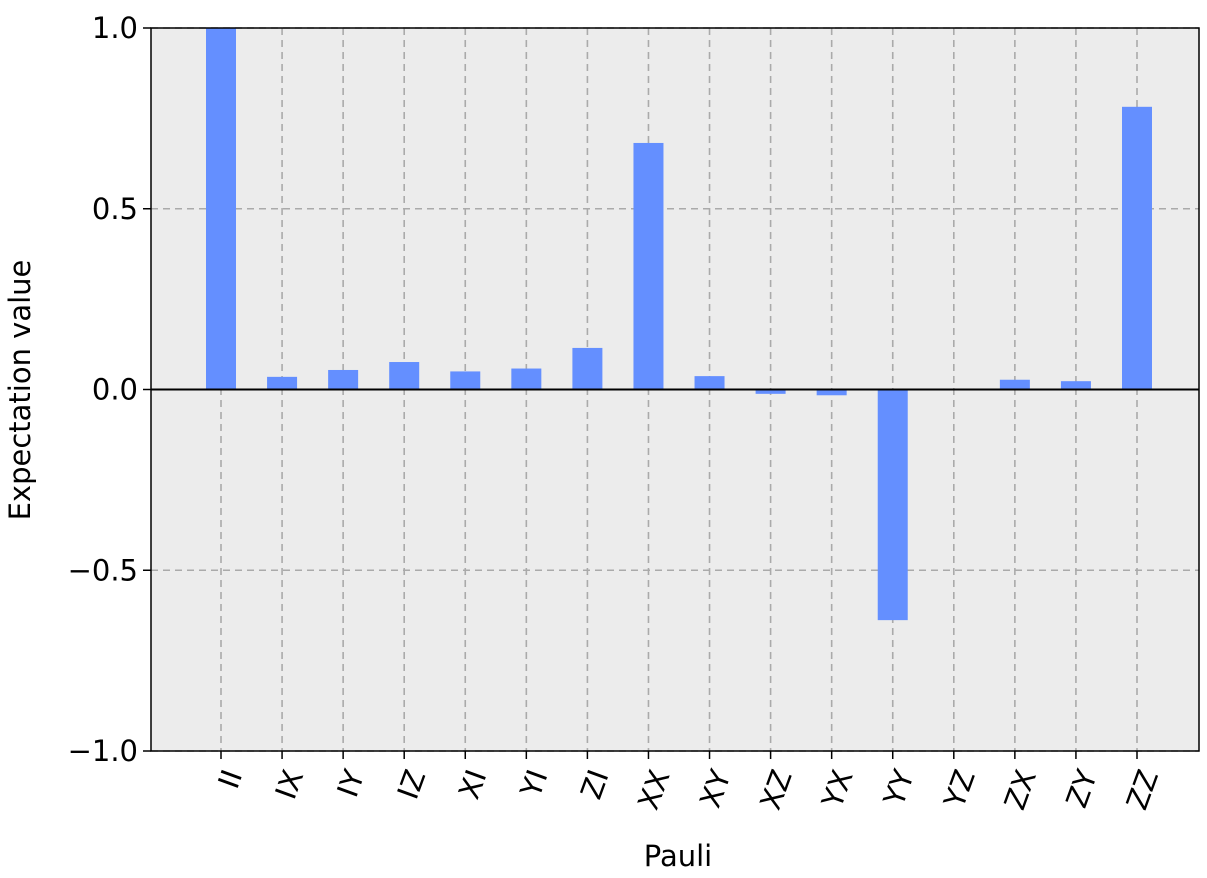 Image resolution: width=1207 pixels, height=878 pixels. Describe the element at coordinates (831, 392) in the screenshot. I see `bar-yx` at that location.